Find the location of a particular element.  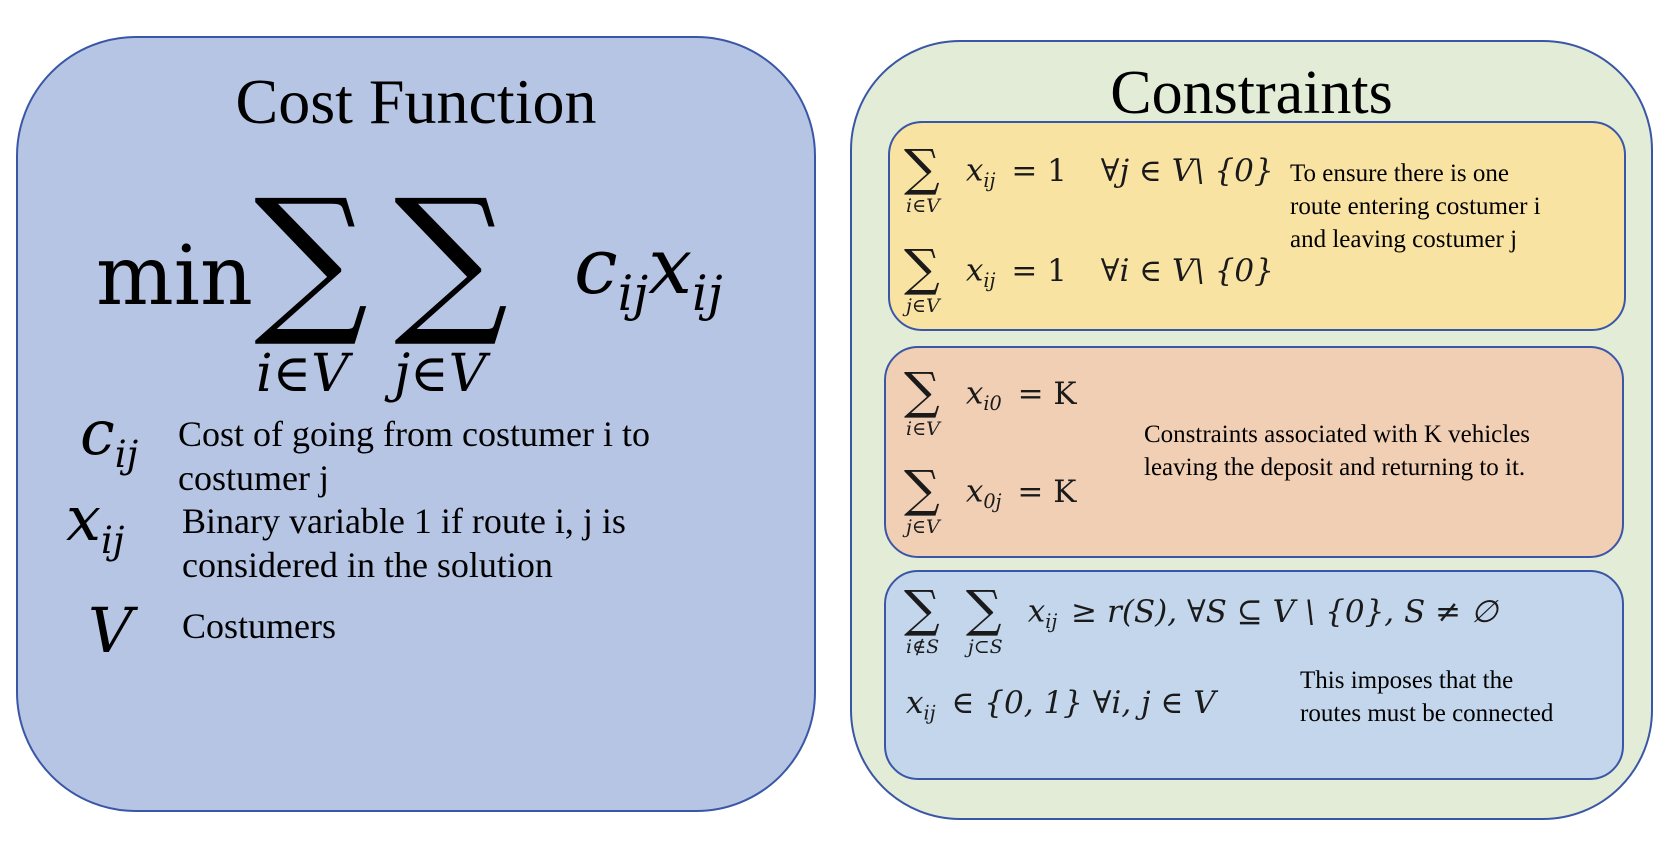

formula-term: cijxij is located at coordinates (648, 273).